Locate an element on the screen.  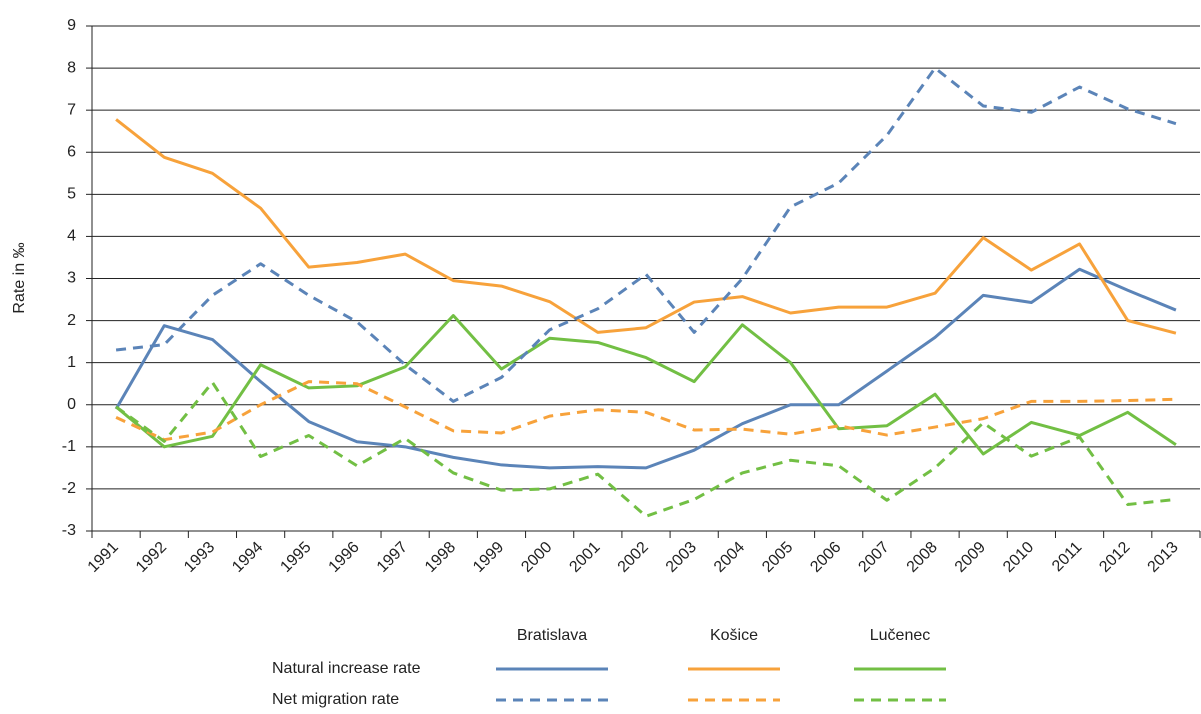
x-tick-label: 1996 is located at coordinates (344, 557).